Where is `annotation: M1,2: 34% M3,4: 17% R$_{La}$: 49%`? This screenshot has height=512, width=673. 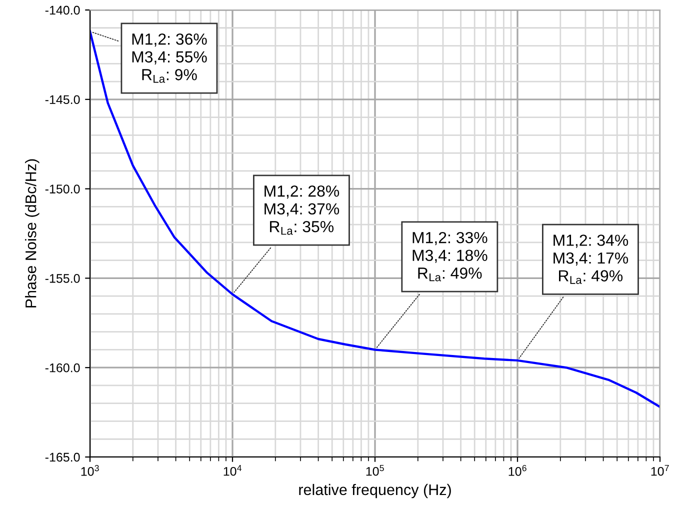
annotation: M1,2: 34% M3,4: 17% R$_{La}$: 49% is located at coordinates (591, 259).